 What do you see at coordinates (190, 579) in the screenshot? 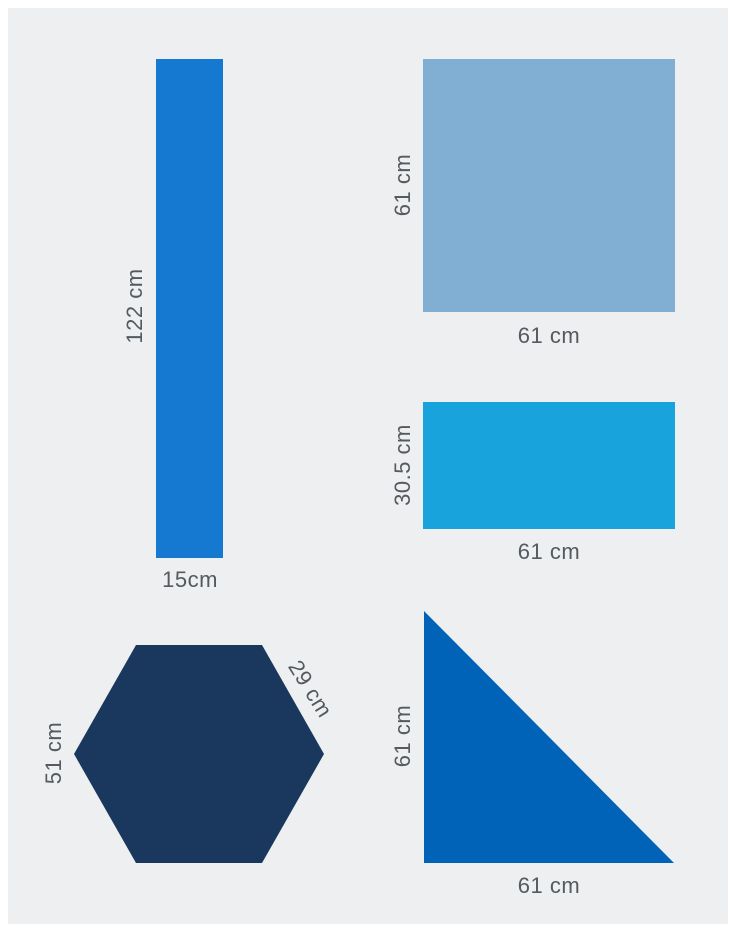
I see `tall-rectangle-width-label: 15cm` at bounding box center [190, 579].